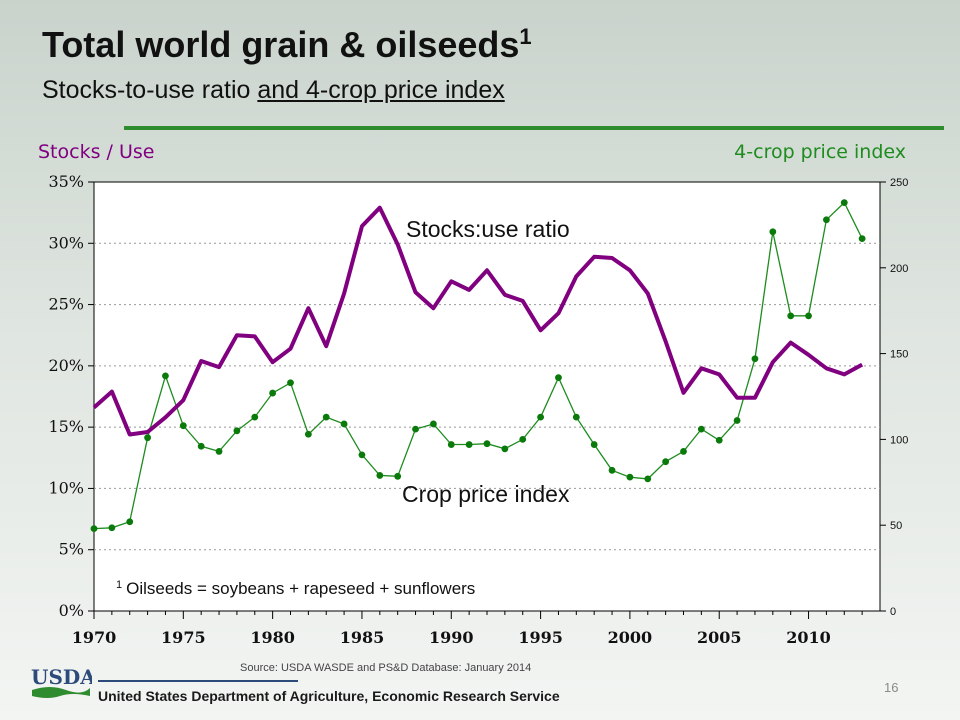 The width and height of the screenshot is (960, 720). What do you see at coordinates (488, 229) in the screenshot?
I see `stocks-series-label: Stocks:use ratio` at bounding box center [488, 229].